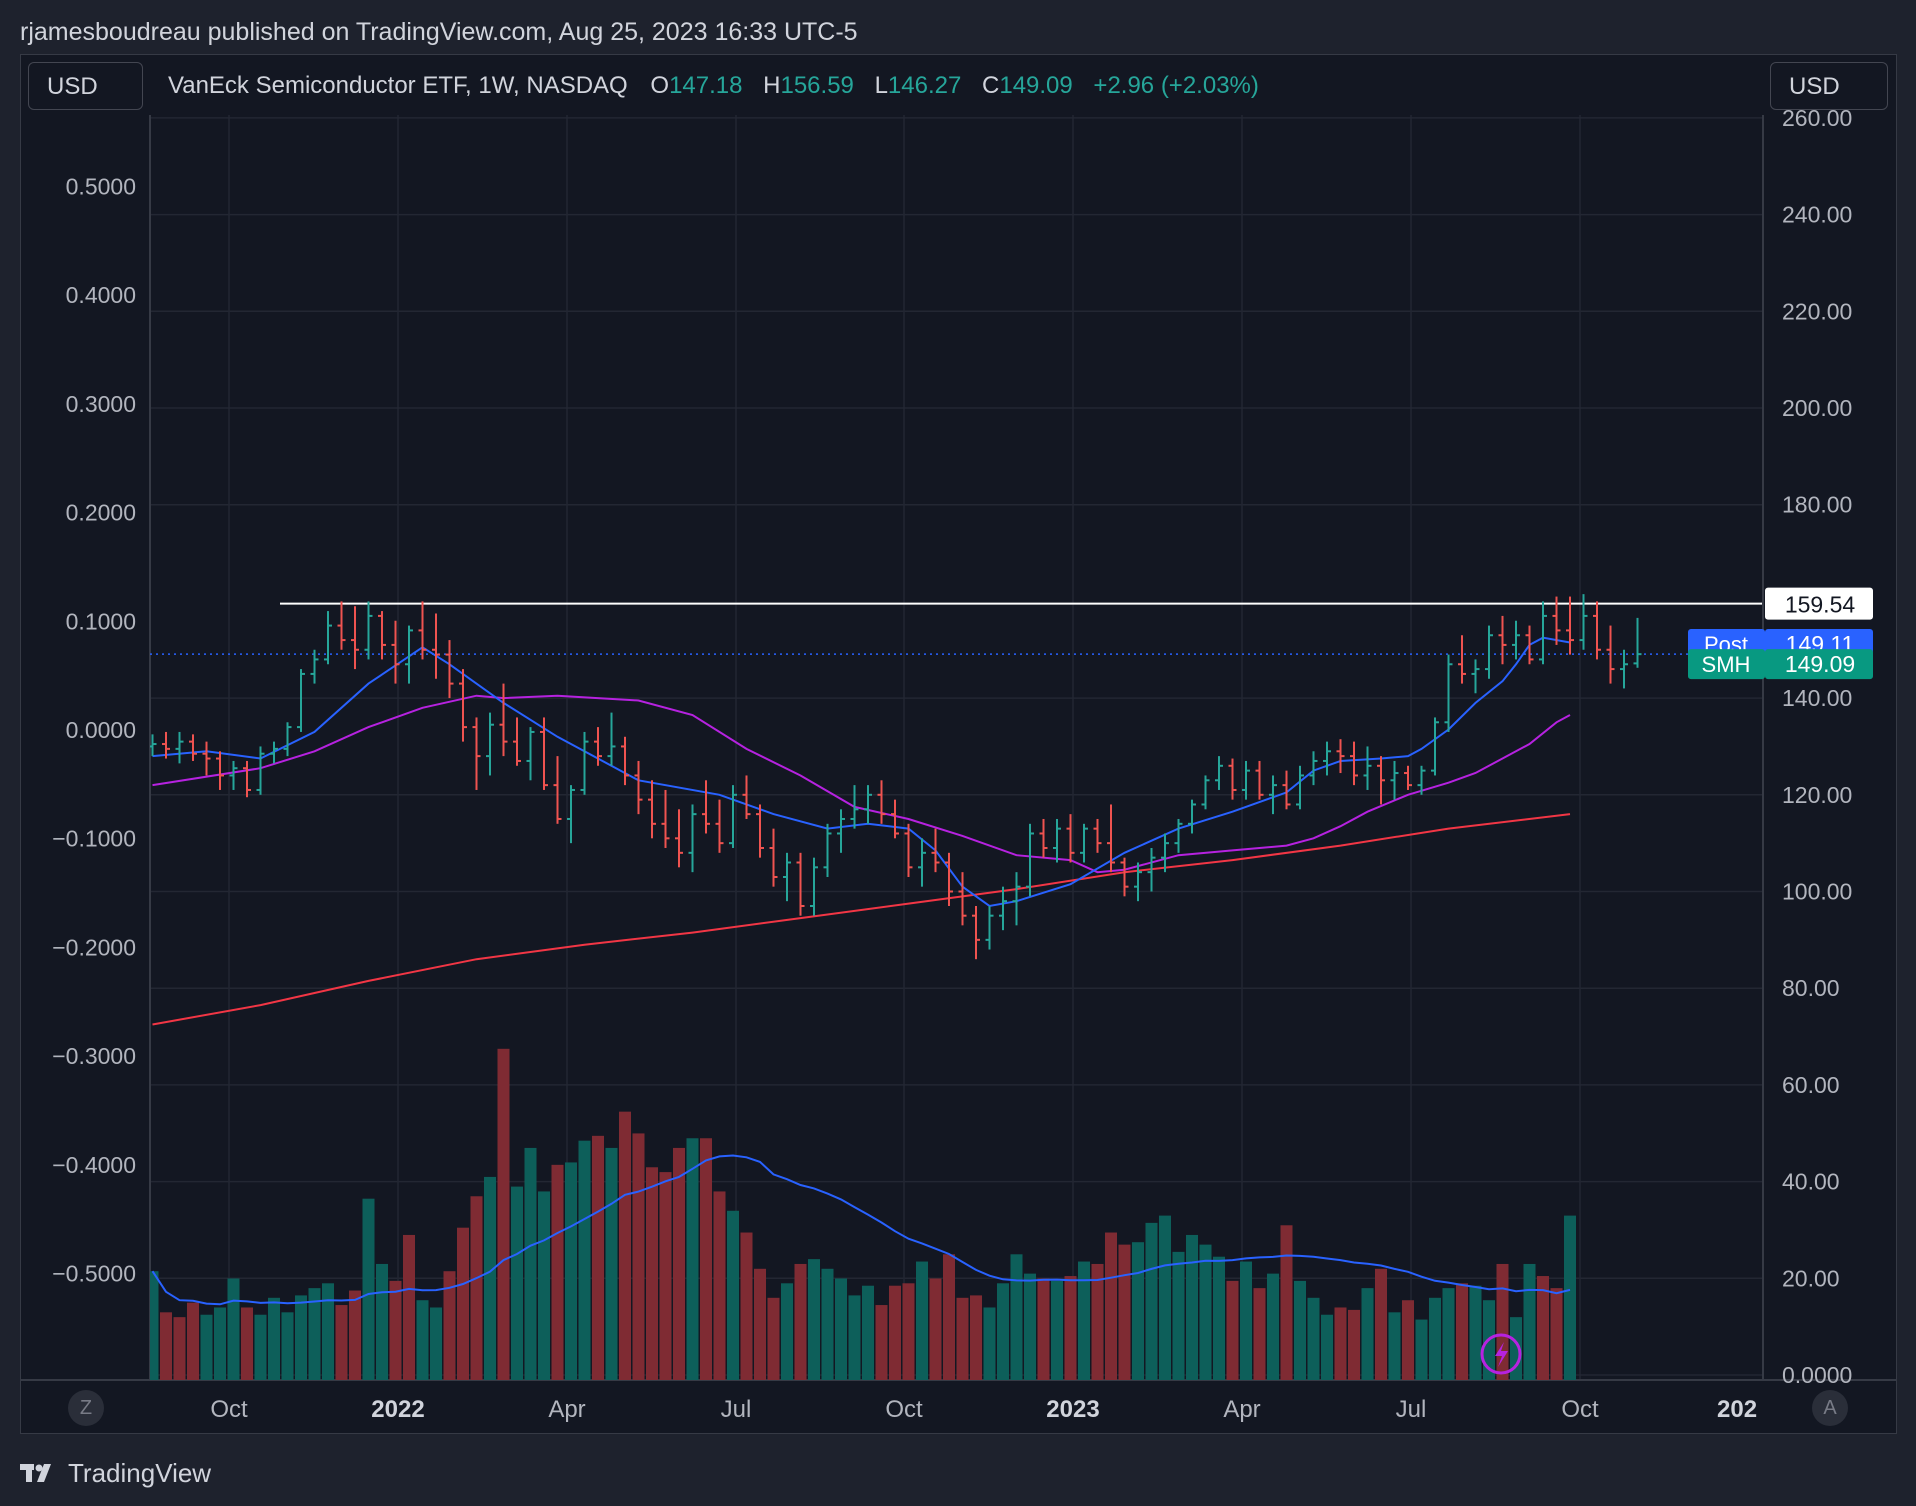  Describe the element at coordinates (94, 1056) in the screenshot. I see `left-axis-label: −0.3000` at that location.